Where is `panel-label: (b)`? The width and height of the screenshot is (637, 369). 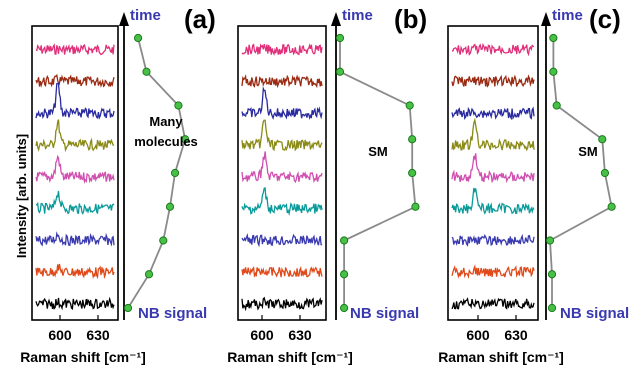
panel-label: (b) is located at coordinates (410, 19).